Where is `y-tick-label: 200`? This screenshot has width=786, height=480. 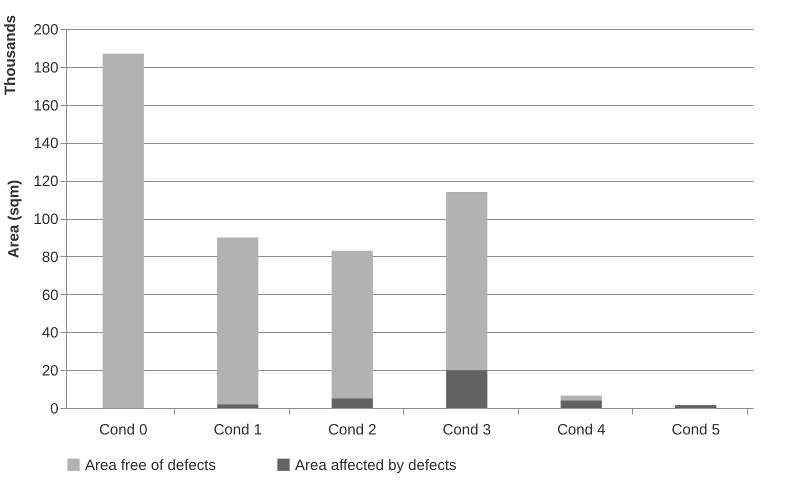
y-tick-label: 200 is located at coordinates (45, 30).